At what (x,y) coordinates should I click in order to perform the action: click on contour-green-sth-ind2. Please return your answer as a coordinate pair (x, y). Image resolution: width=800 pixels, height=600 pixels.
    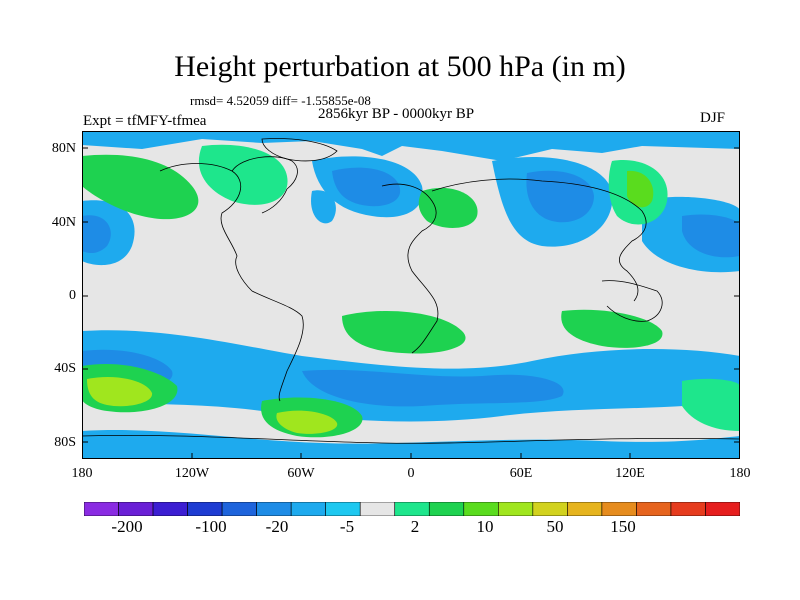
    Looking at the image, I should click on (711, 404).